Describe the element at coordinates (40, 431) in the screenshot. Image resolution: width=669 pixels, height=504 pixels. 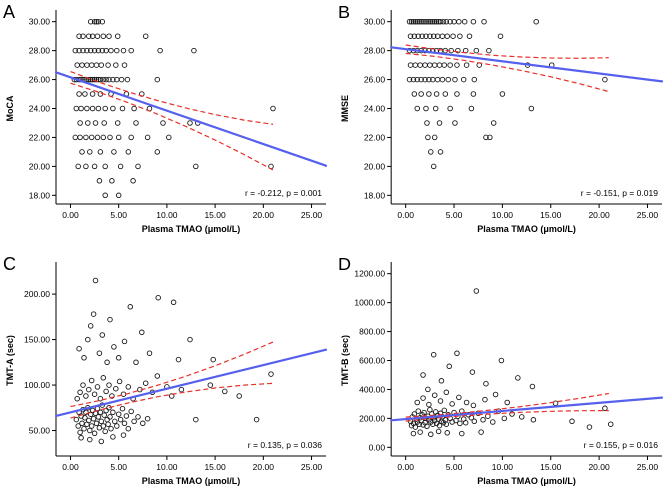
I see `svg-text: 50.00` at that location.